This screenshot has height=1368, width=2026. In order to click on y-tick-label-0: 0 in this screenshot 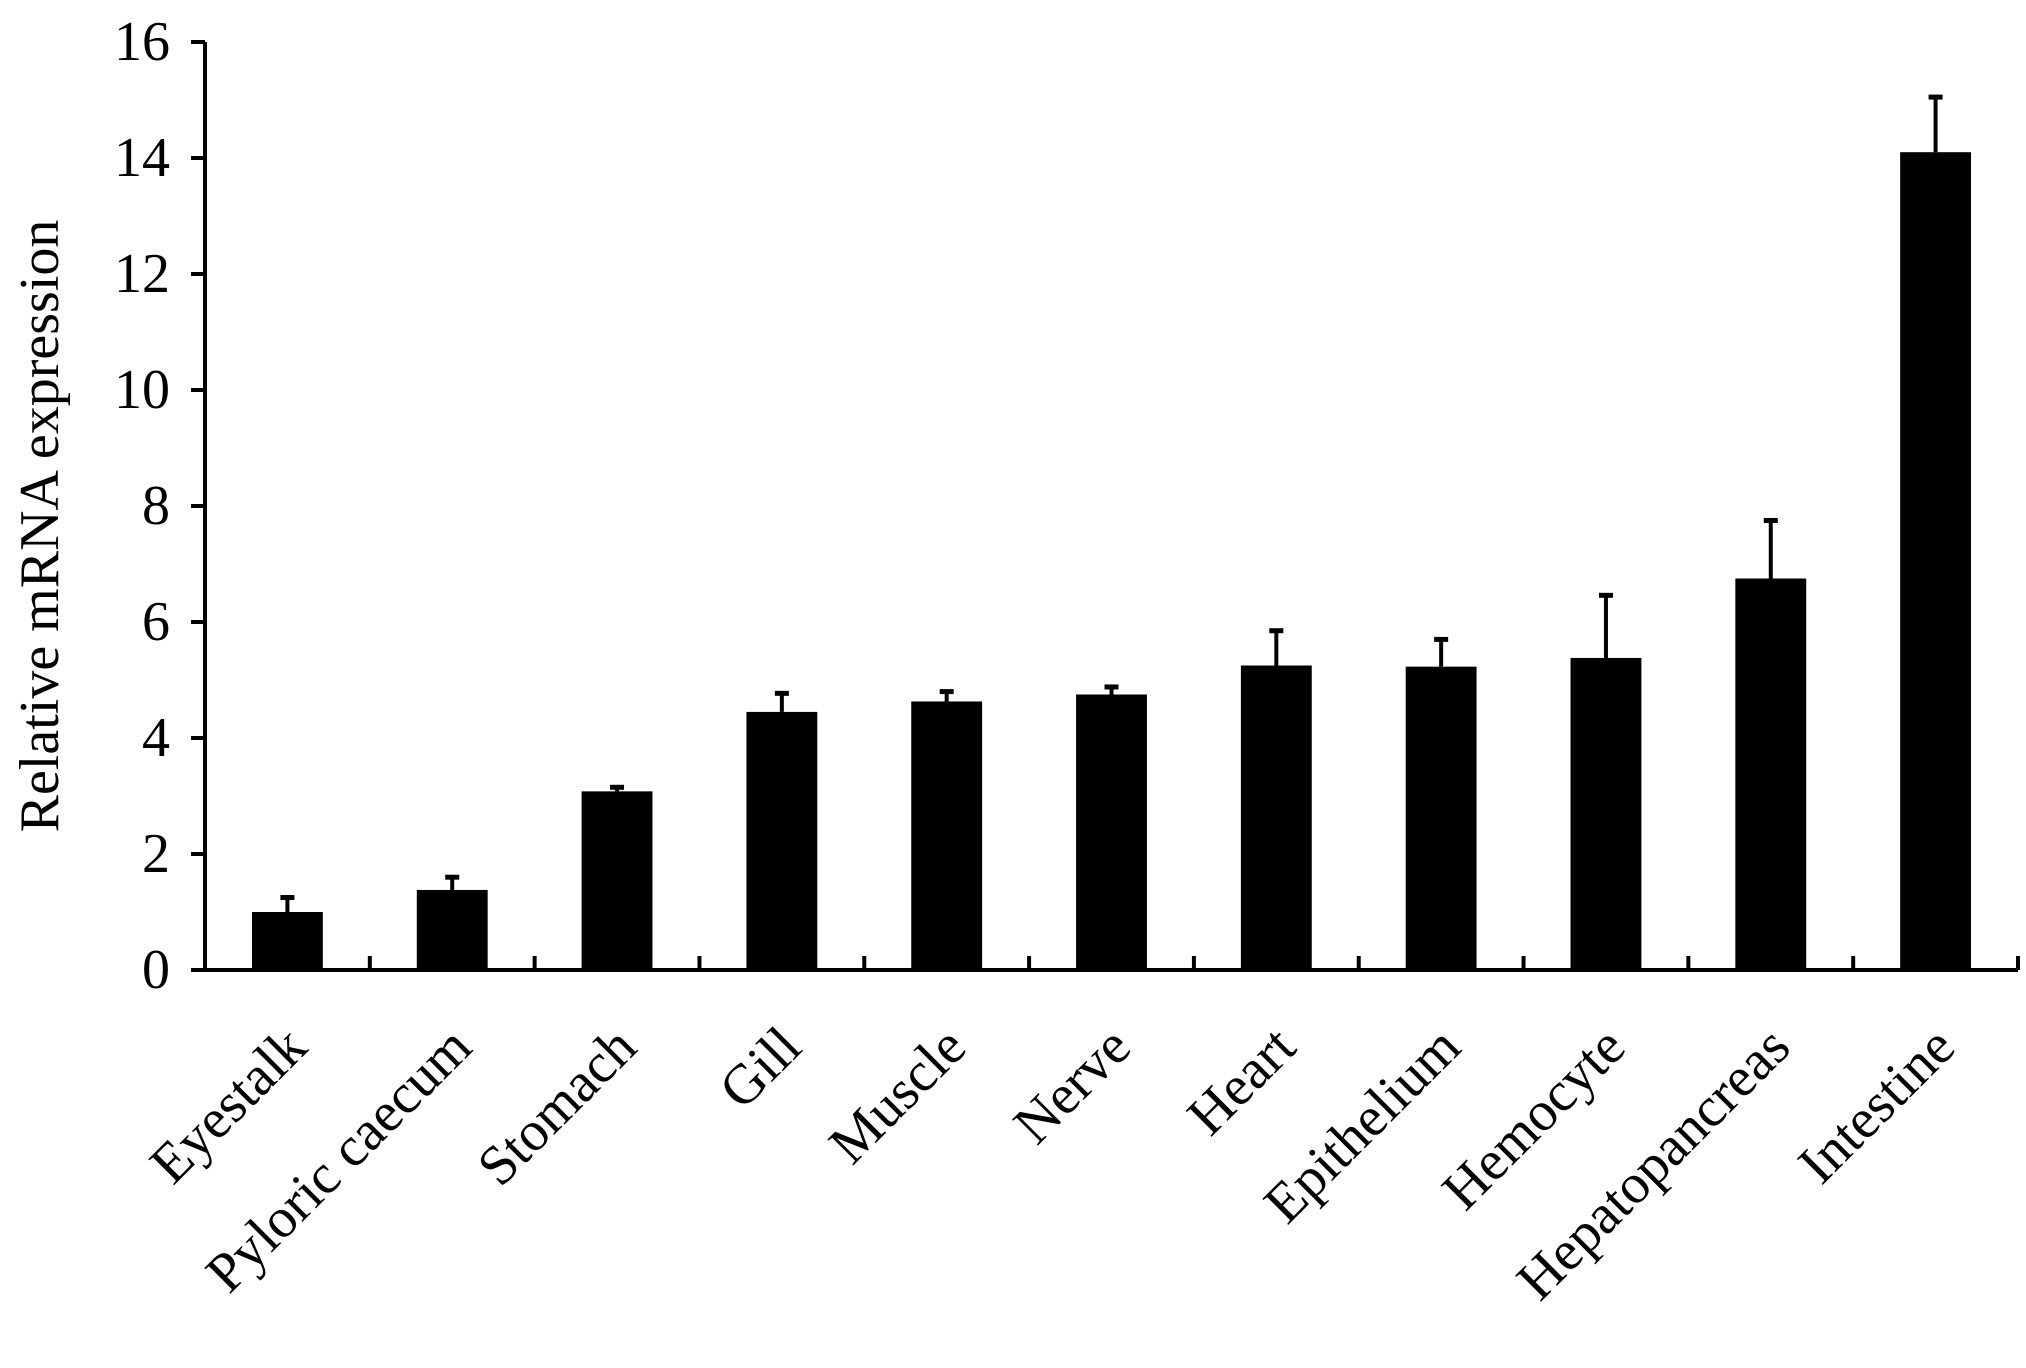, I will do `click(156, 970)`.